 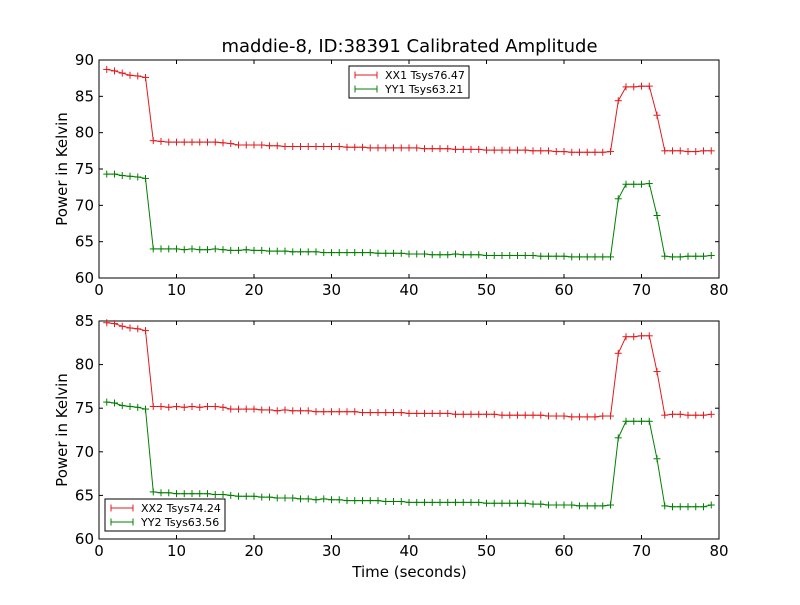 What do you see at coordinates (62, 169) in the screenshot?
I see `y-axis-label: Power in Kelvin` at bounding box center [62, 169].